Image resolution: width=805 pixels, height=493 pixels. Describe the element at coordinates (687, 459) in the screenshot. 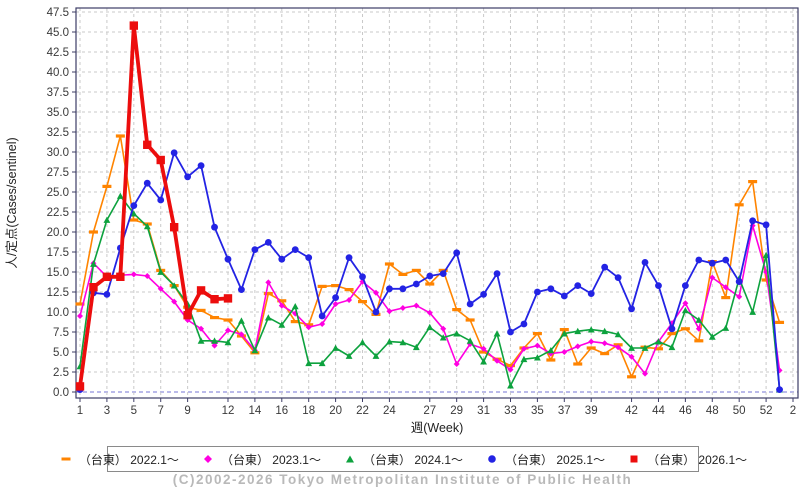

I see `legend-item: （台東） 2026.1～` at that location.